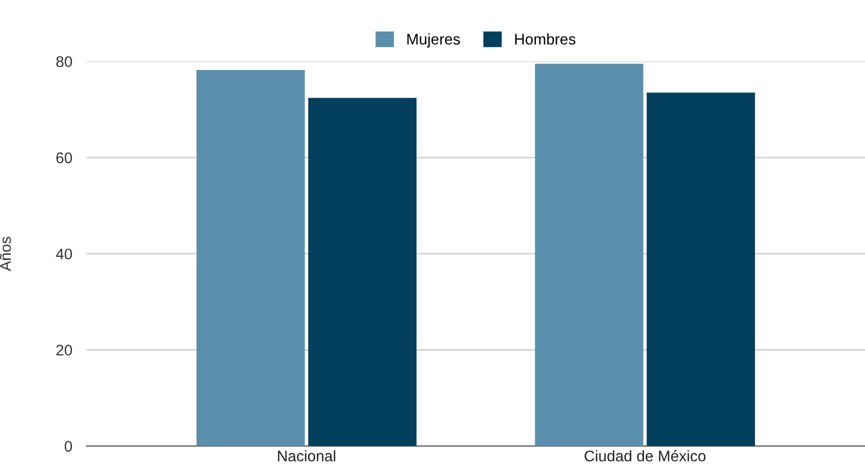 The height and width of the screenshot is (472, 865). Describe the element at coordinates (68, 446) in the screenshot. I see `y-tick-label: 0` at that location.